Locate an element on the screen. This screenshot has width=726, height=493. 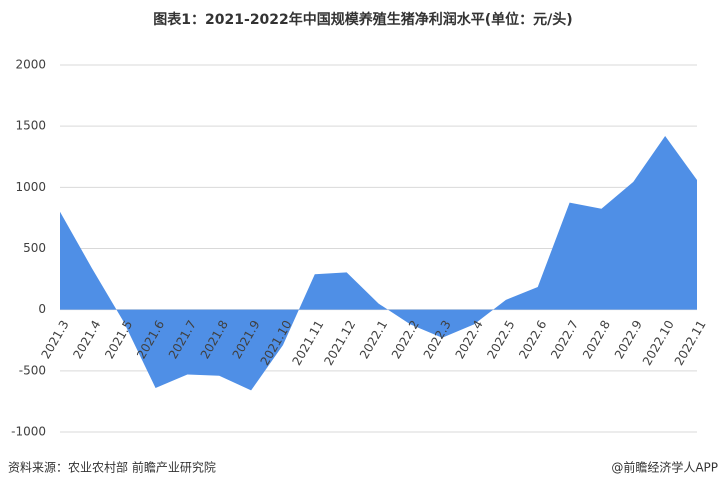
y-tick-label: -500 is located at coordinates (32, 370).